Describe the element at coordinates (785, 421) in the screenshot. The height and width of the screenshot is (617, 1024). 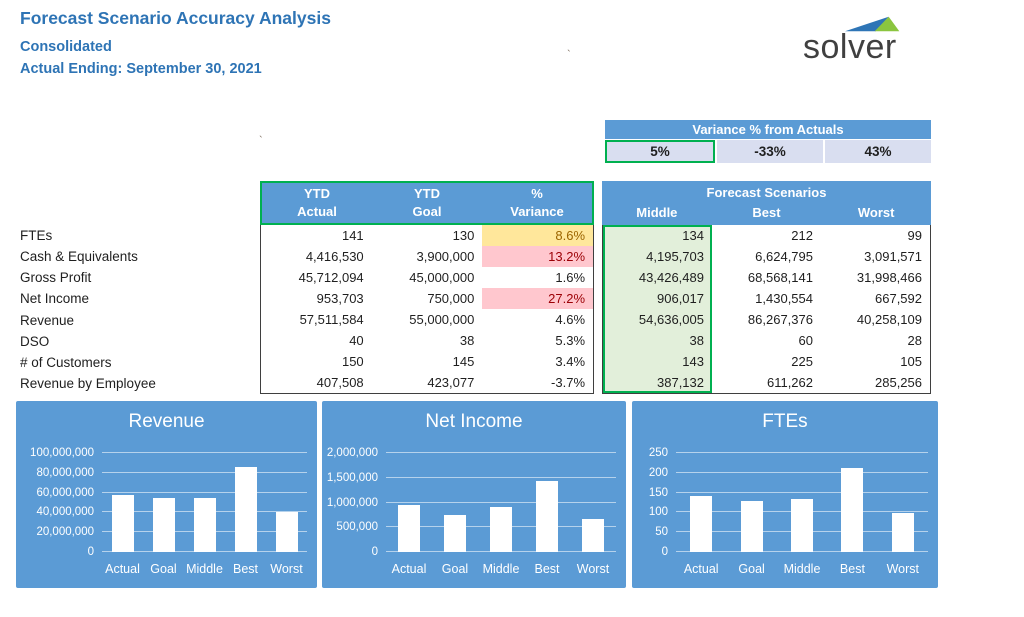
I see `chart-title: FTEs` at that location.